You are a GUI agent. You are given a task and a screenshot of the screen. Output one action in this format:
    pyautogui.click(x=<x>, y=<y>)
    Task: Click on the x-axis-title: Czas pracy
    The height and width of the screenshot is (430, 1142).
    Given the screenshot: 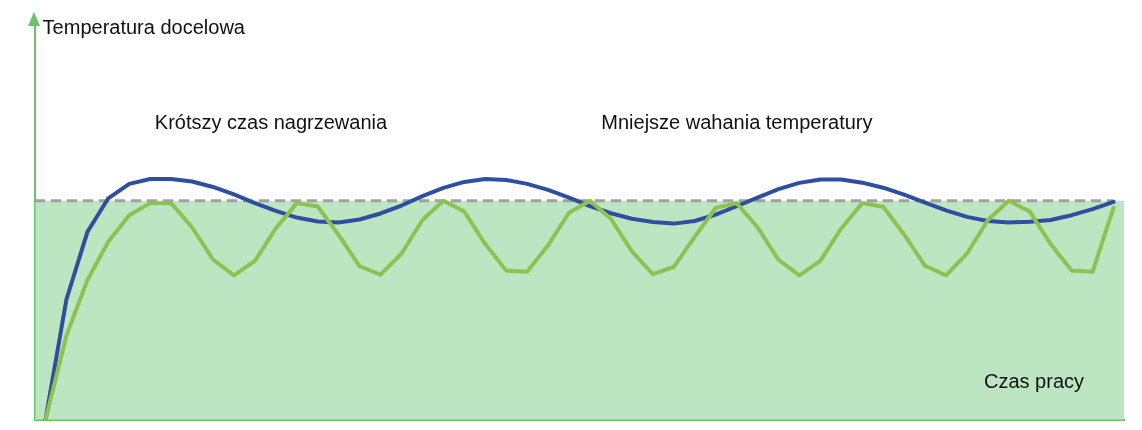 What is the action you would take?
    pyautogui.click(x=1033, y=380)
    